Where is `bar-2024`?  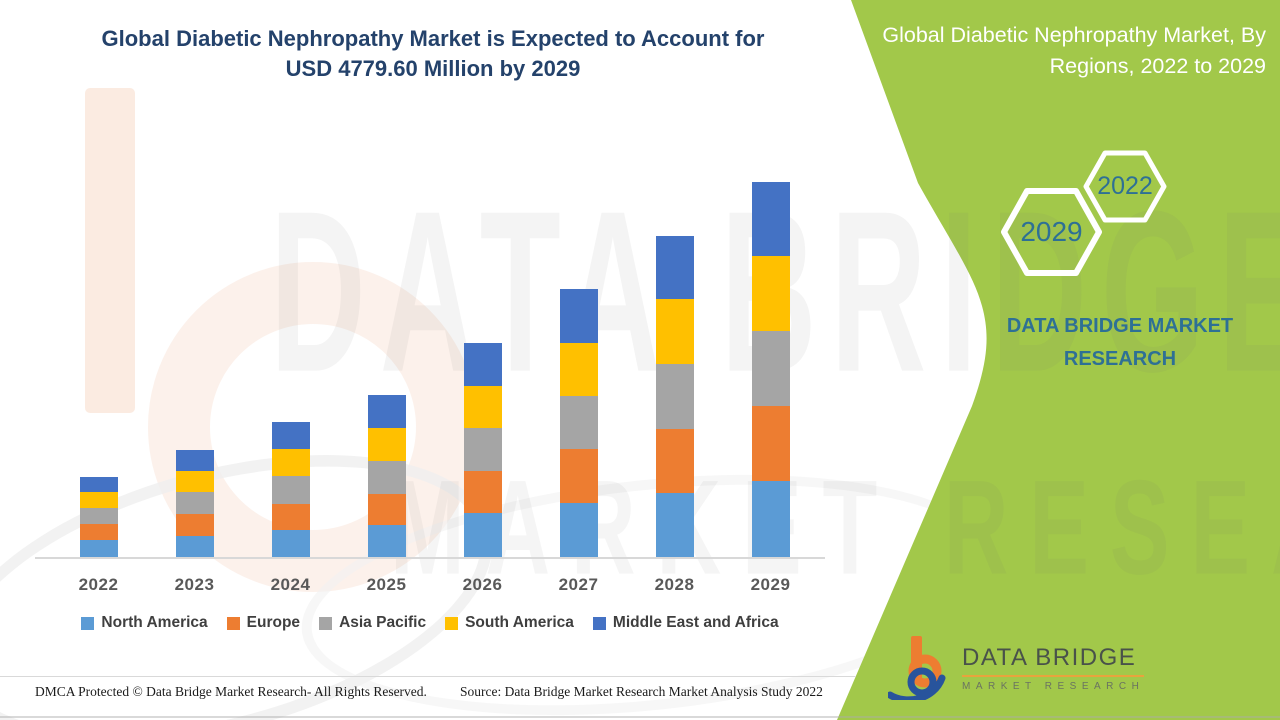
bar-2024 is located at coordinates (290, 489).